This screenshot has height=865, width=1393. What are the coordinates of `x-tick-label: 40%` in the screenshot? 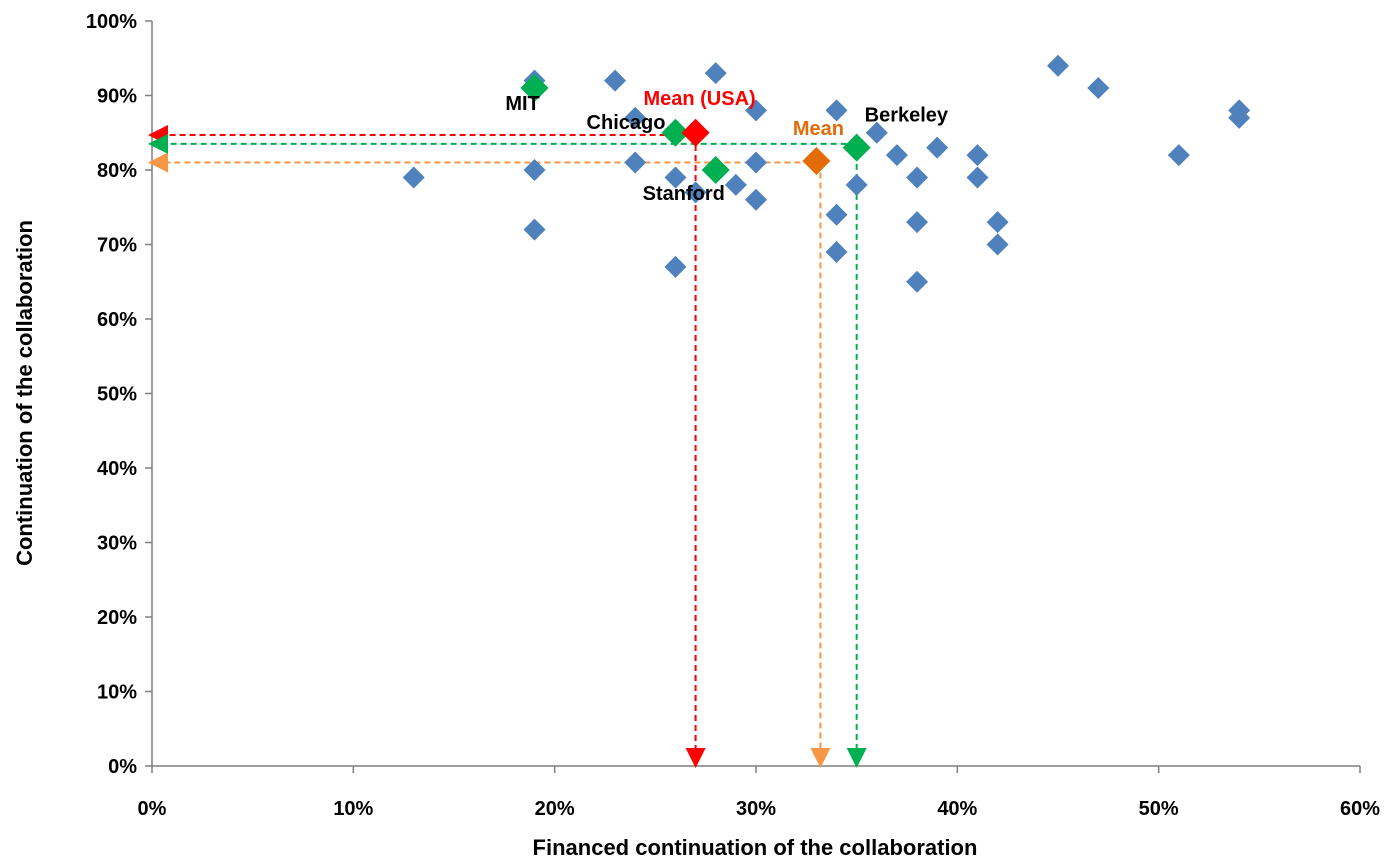 It's located at (957, 809).